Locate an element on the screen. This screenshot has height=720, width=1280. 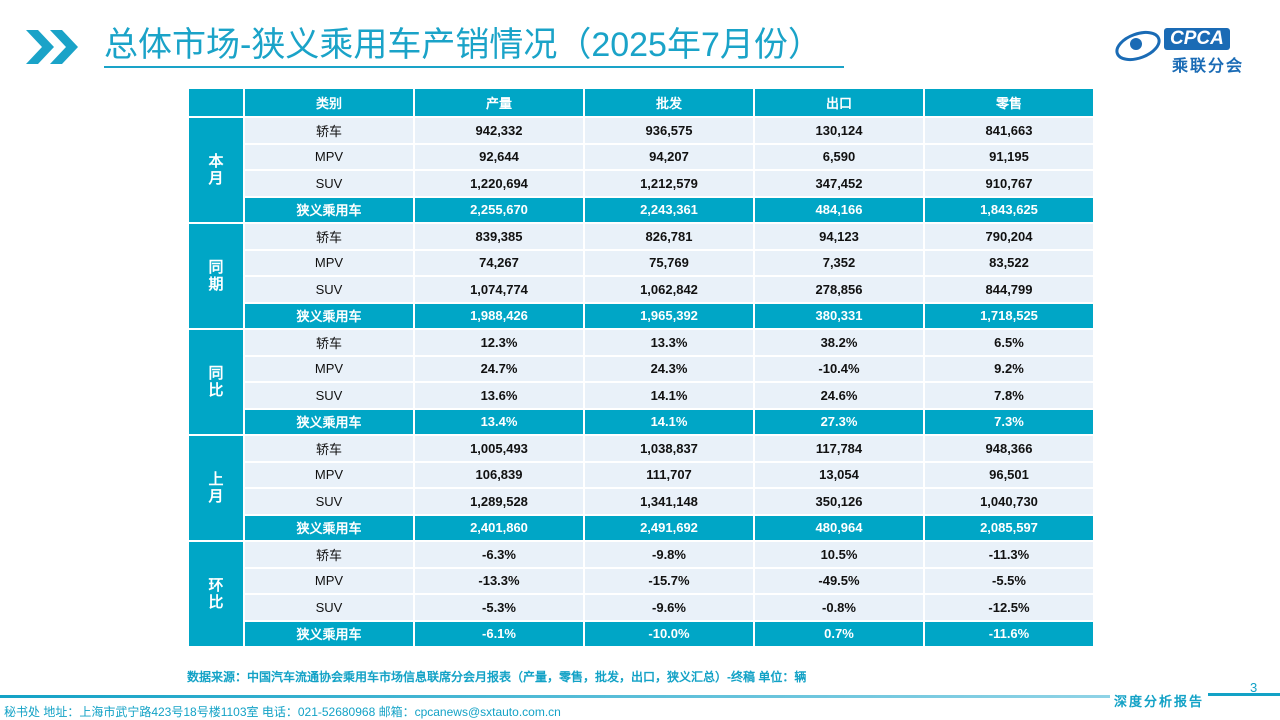
value-cell: 1,212,579 is located at coordinates (669, 183).